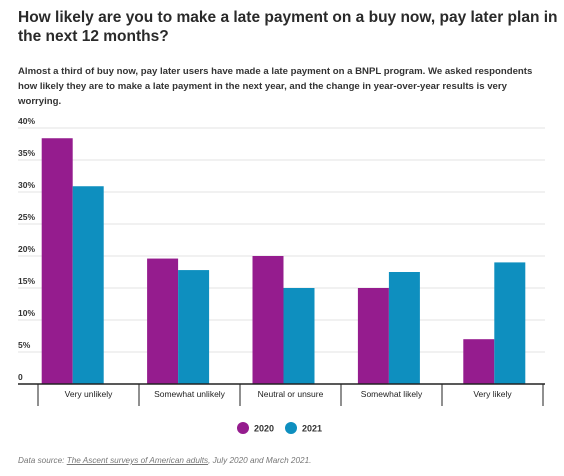  Describe the element at coordinates (404, 328) in the screenshot. I see `bar-2021-somewhat-likely` at that location.